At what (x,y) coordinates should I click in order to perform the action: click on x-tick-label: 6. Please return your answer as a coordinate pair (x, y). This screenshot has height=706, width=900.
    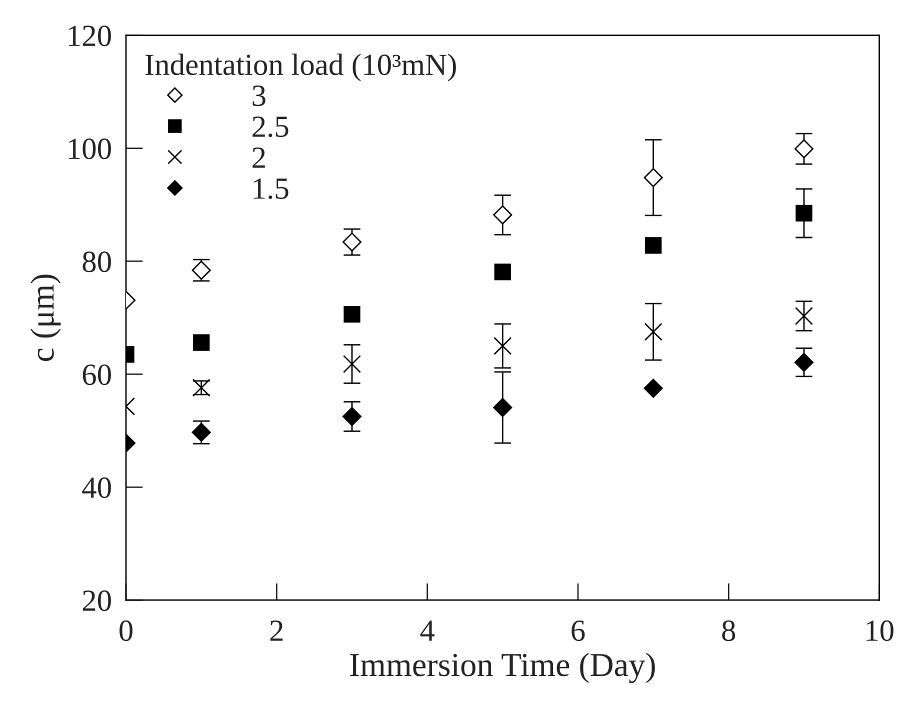
    Looking at the image, I should click on (578, 631).